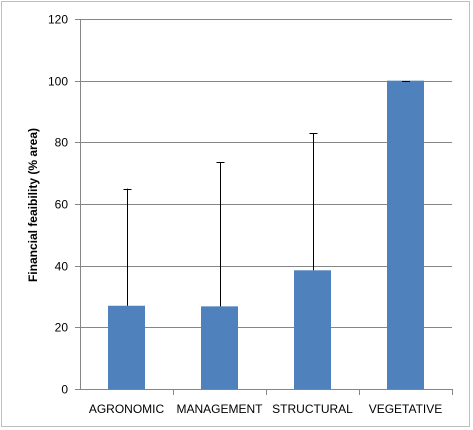 This screenshot has height=430, width=473. What do you see at coordinates (265, 409) in the screenshot?
I see `x-tick-labels: AGRONOMIC MANAGEMENT STRUCTURAL VEGETATIVE` at bounding box center [265, 409].